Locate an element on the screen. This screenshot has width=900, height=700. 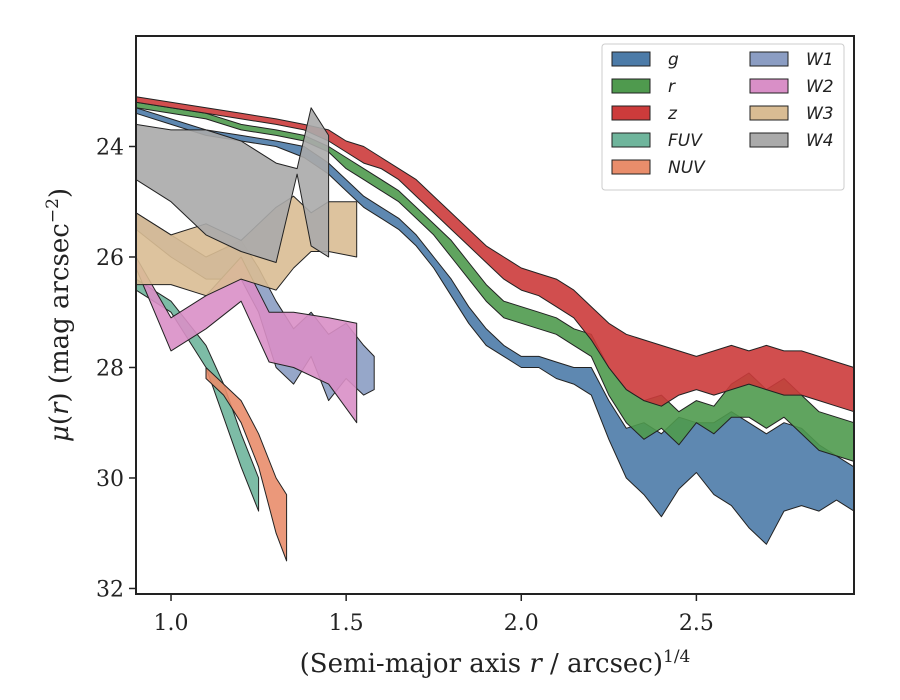
legend-label-w4: W4 is located at coordinates (820, 141).